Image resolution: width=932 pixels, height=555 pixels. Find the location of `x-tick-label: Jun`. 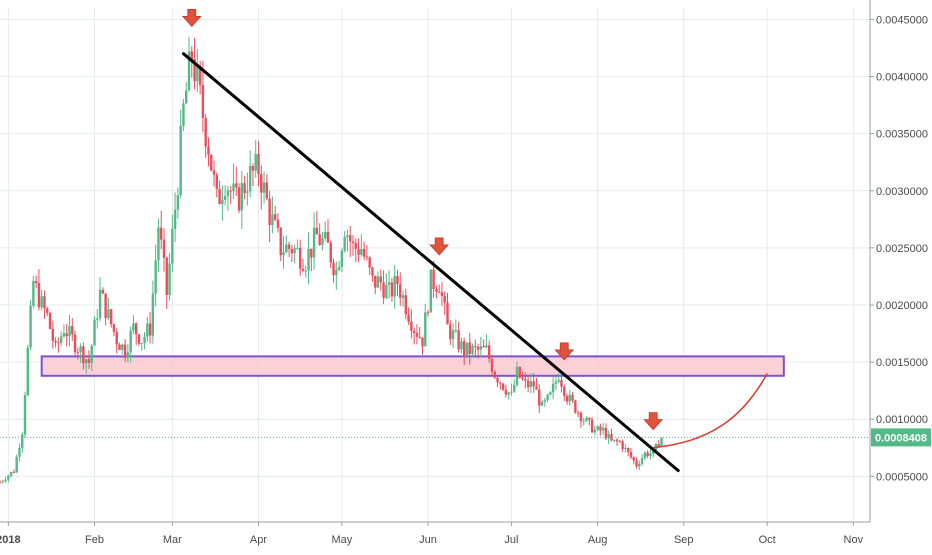

x-tick-label: Jun is located at coordinates (428, 540).